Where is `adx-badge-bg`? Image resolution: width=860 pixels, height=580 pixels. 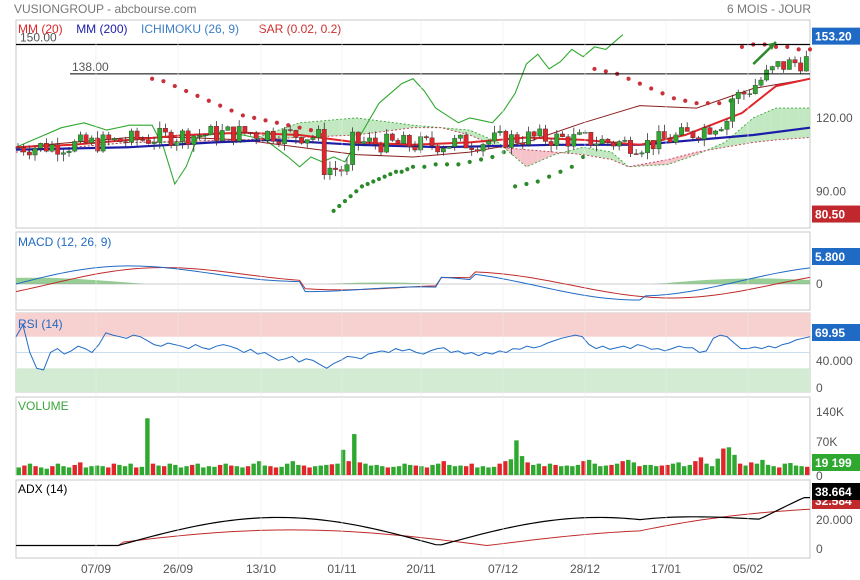 adx-badge-bg is located at coordinates (836, 491).